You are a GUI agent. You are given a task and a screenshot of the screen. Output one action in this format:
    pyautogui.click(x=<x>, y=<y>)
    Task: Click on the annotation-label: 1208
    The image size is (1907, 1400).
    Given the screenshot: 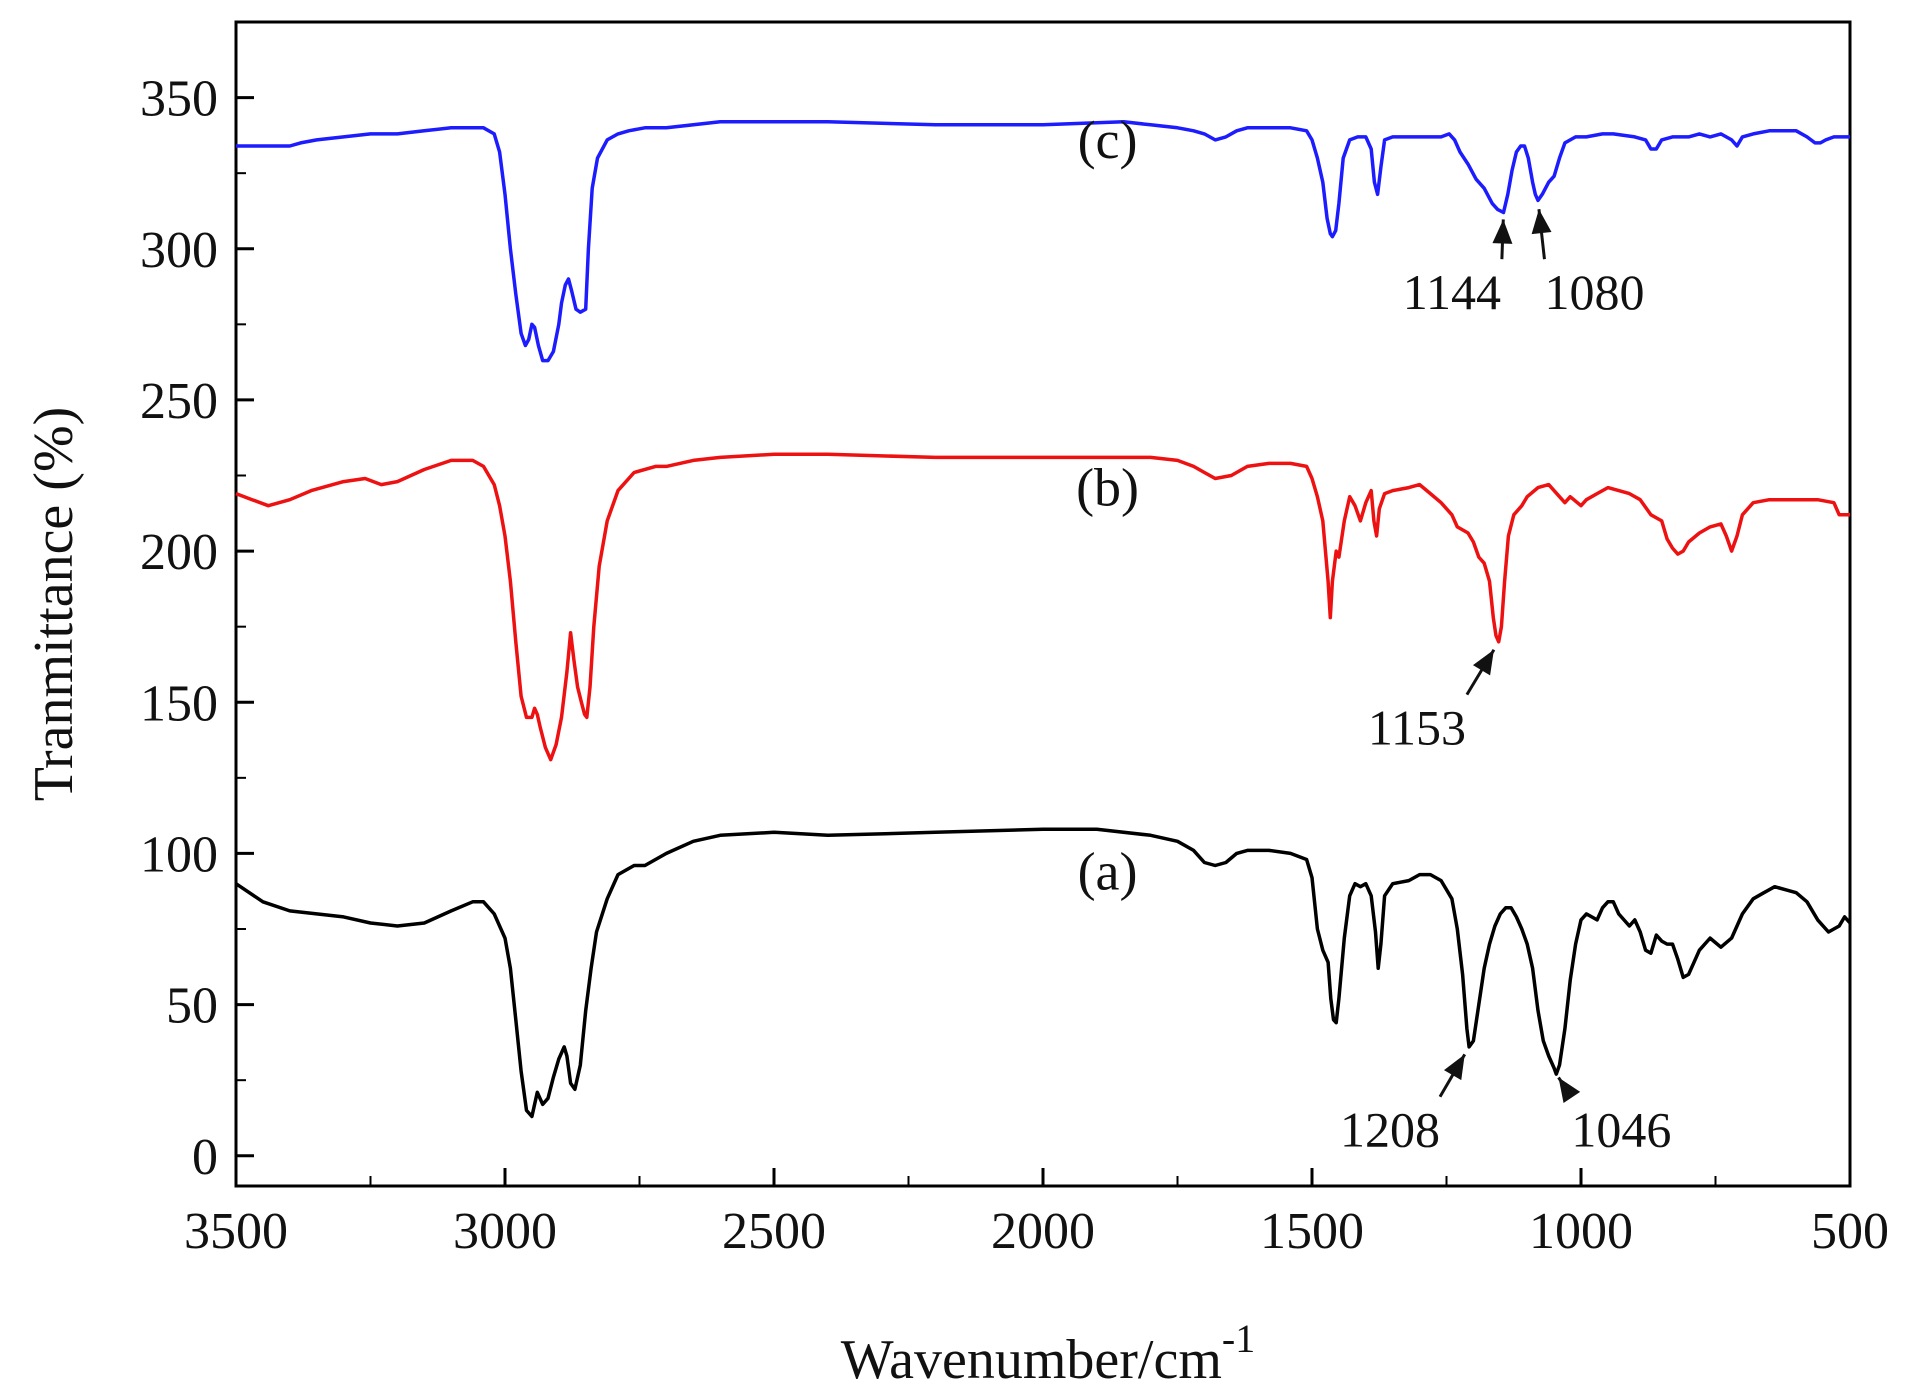 What is the action you would take?
    pyautogui.click(x=1390, y=1130)
    